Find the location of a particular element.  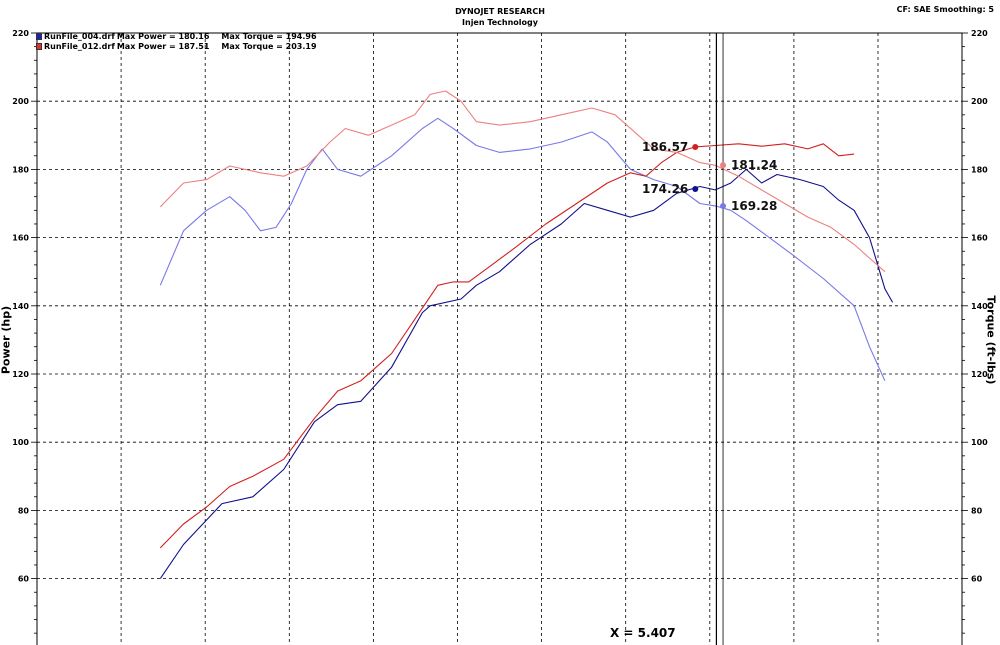

chart-subtitle: Injen Technology is located at coordinates (500, 22).